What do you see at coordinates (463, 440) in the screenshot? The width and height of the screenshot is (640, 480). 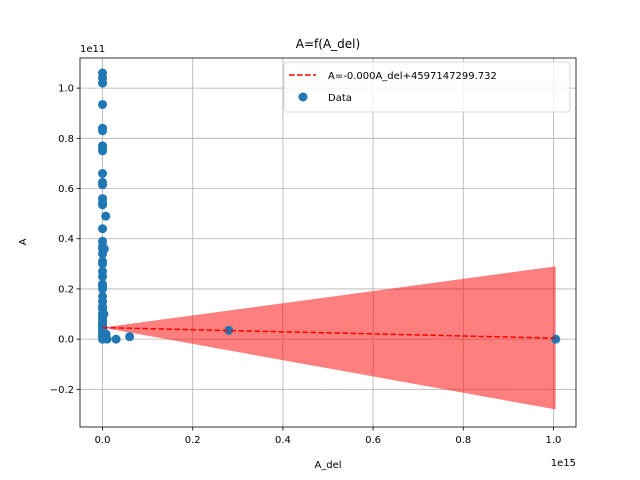 I see `x-tick-label: 0.8` at bounding box center [463, 440].